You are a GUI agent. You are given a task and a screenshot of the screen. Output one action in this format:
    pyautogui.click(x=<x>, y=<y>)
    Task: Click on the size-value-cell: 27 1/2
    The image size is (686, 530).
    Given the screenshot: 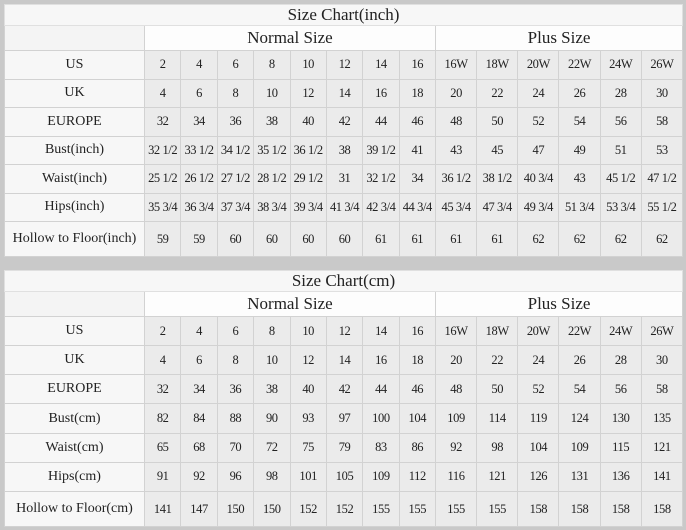 What is the action you would take?
    pyautogui.click(x=235, y=179)
    